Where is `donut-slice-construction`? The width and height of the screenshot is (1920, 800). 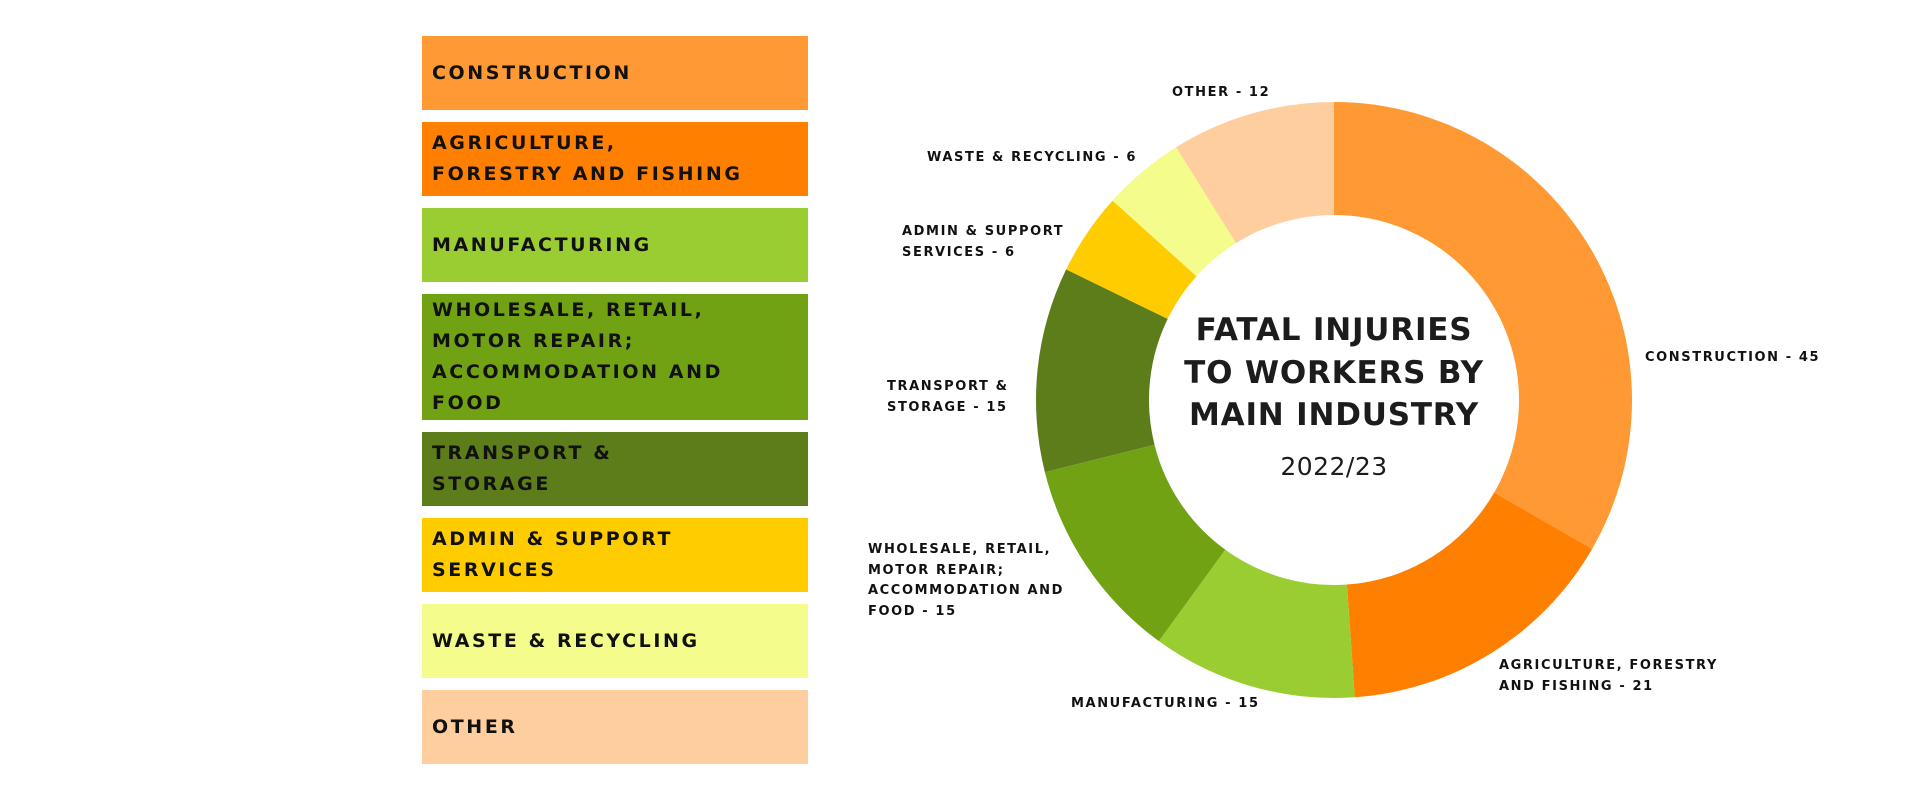 donut-slice-construction is located at coordinates (1483, 325).